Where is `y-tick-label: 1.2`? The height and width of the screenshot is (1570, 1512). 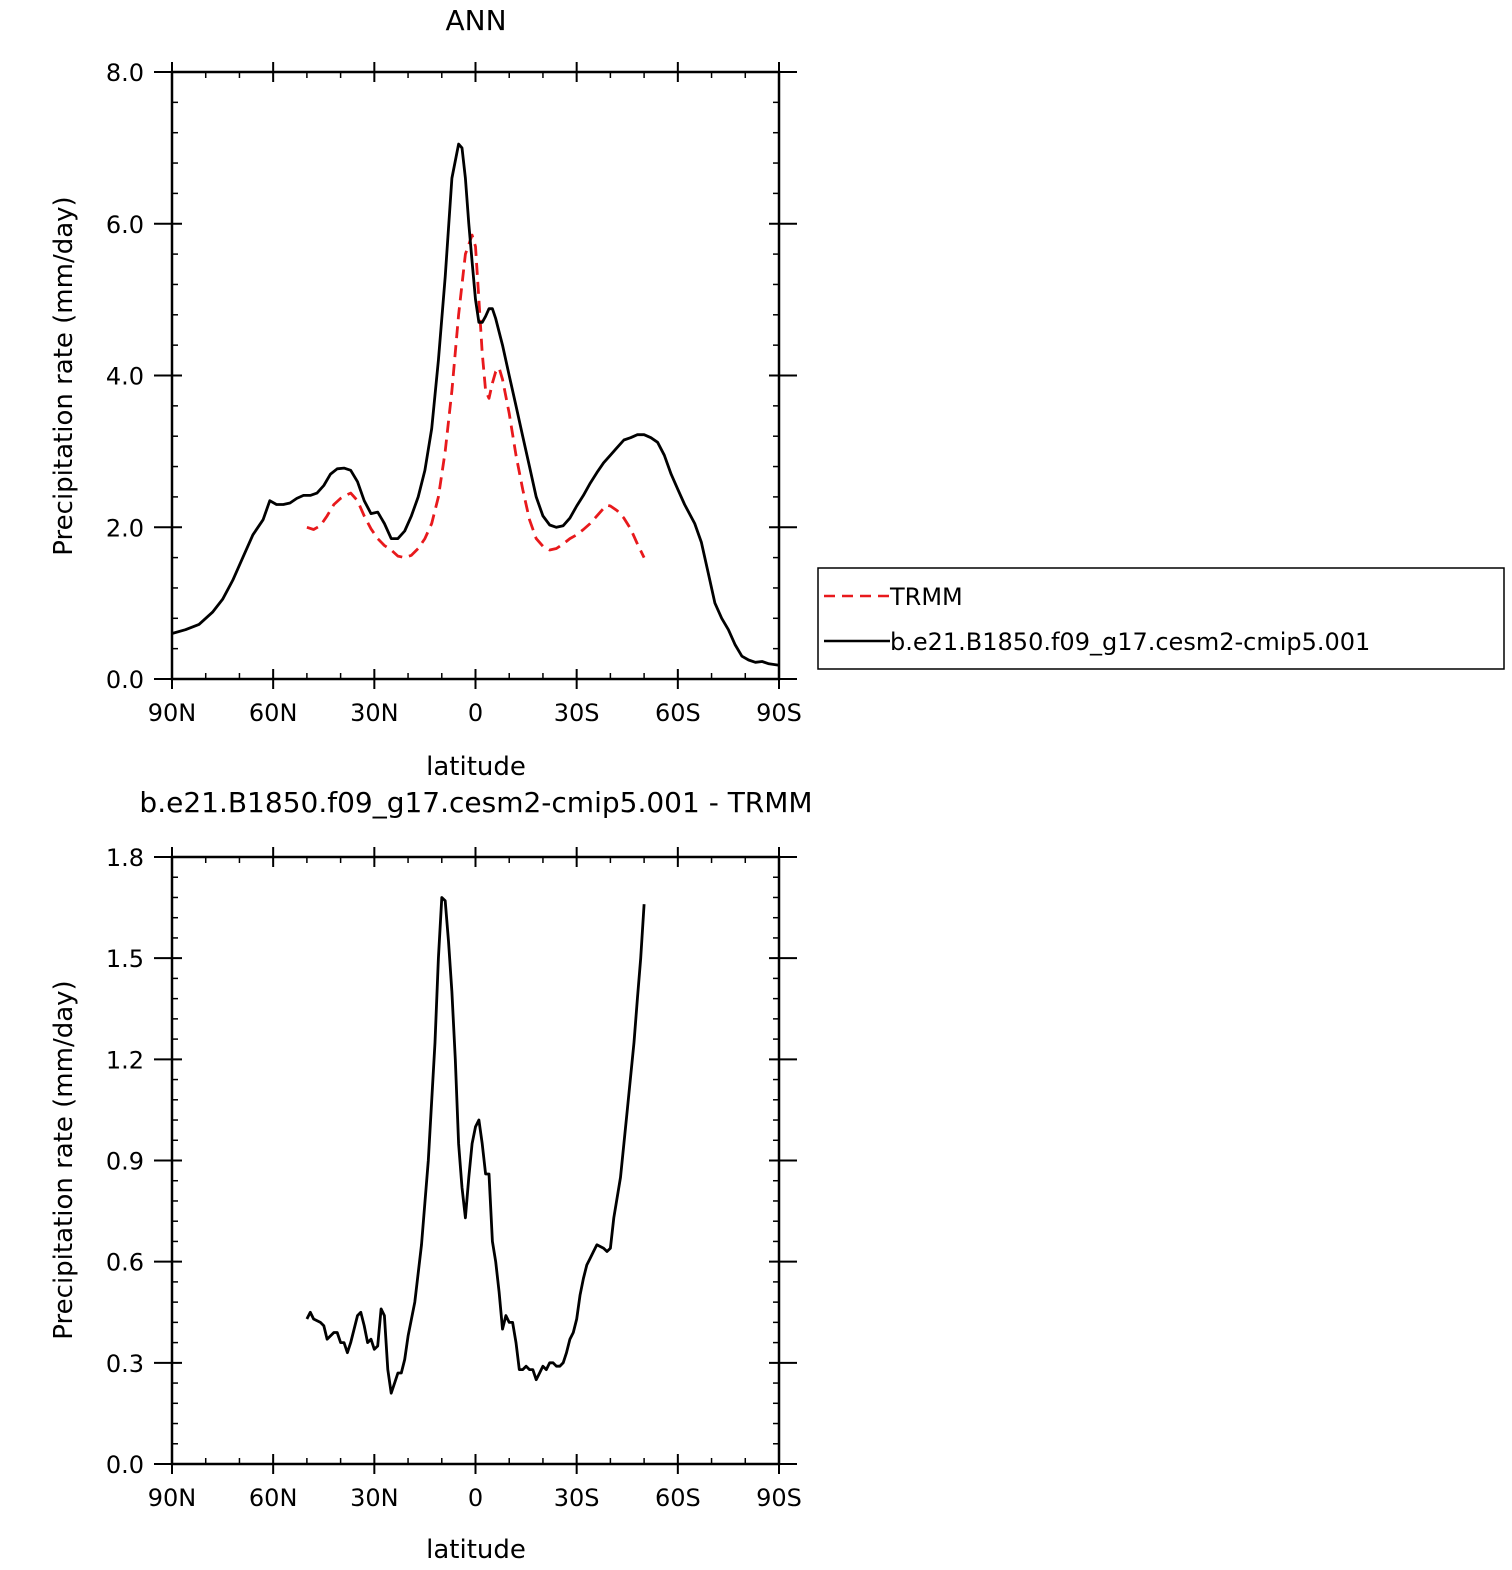
y-tick-label: 1.2 is located at coordinates (125, 1060).